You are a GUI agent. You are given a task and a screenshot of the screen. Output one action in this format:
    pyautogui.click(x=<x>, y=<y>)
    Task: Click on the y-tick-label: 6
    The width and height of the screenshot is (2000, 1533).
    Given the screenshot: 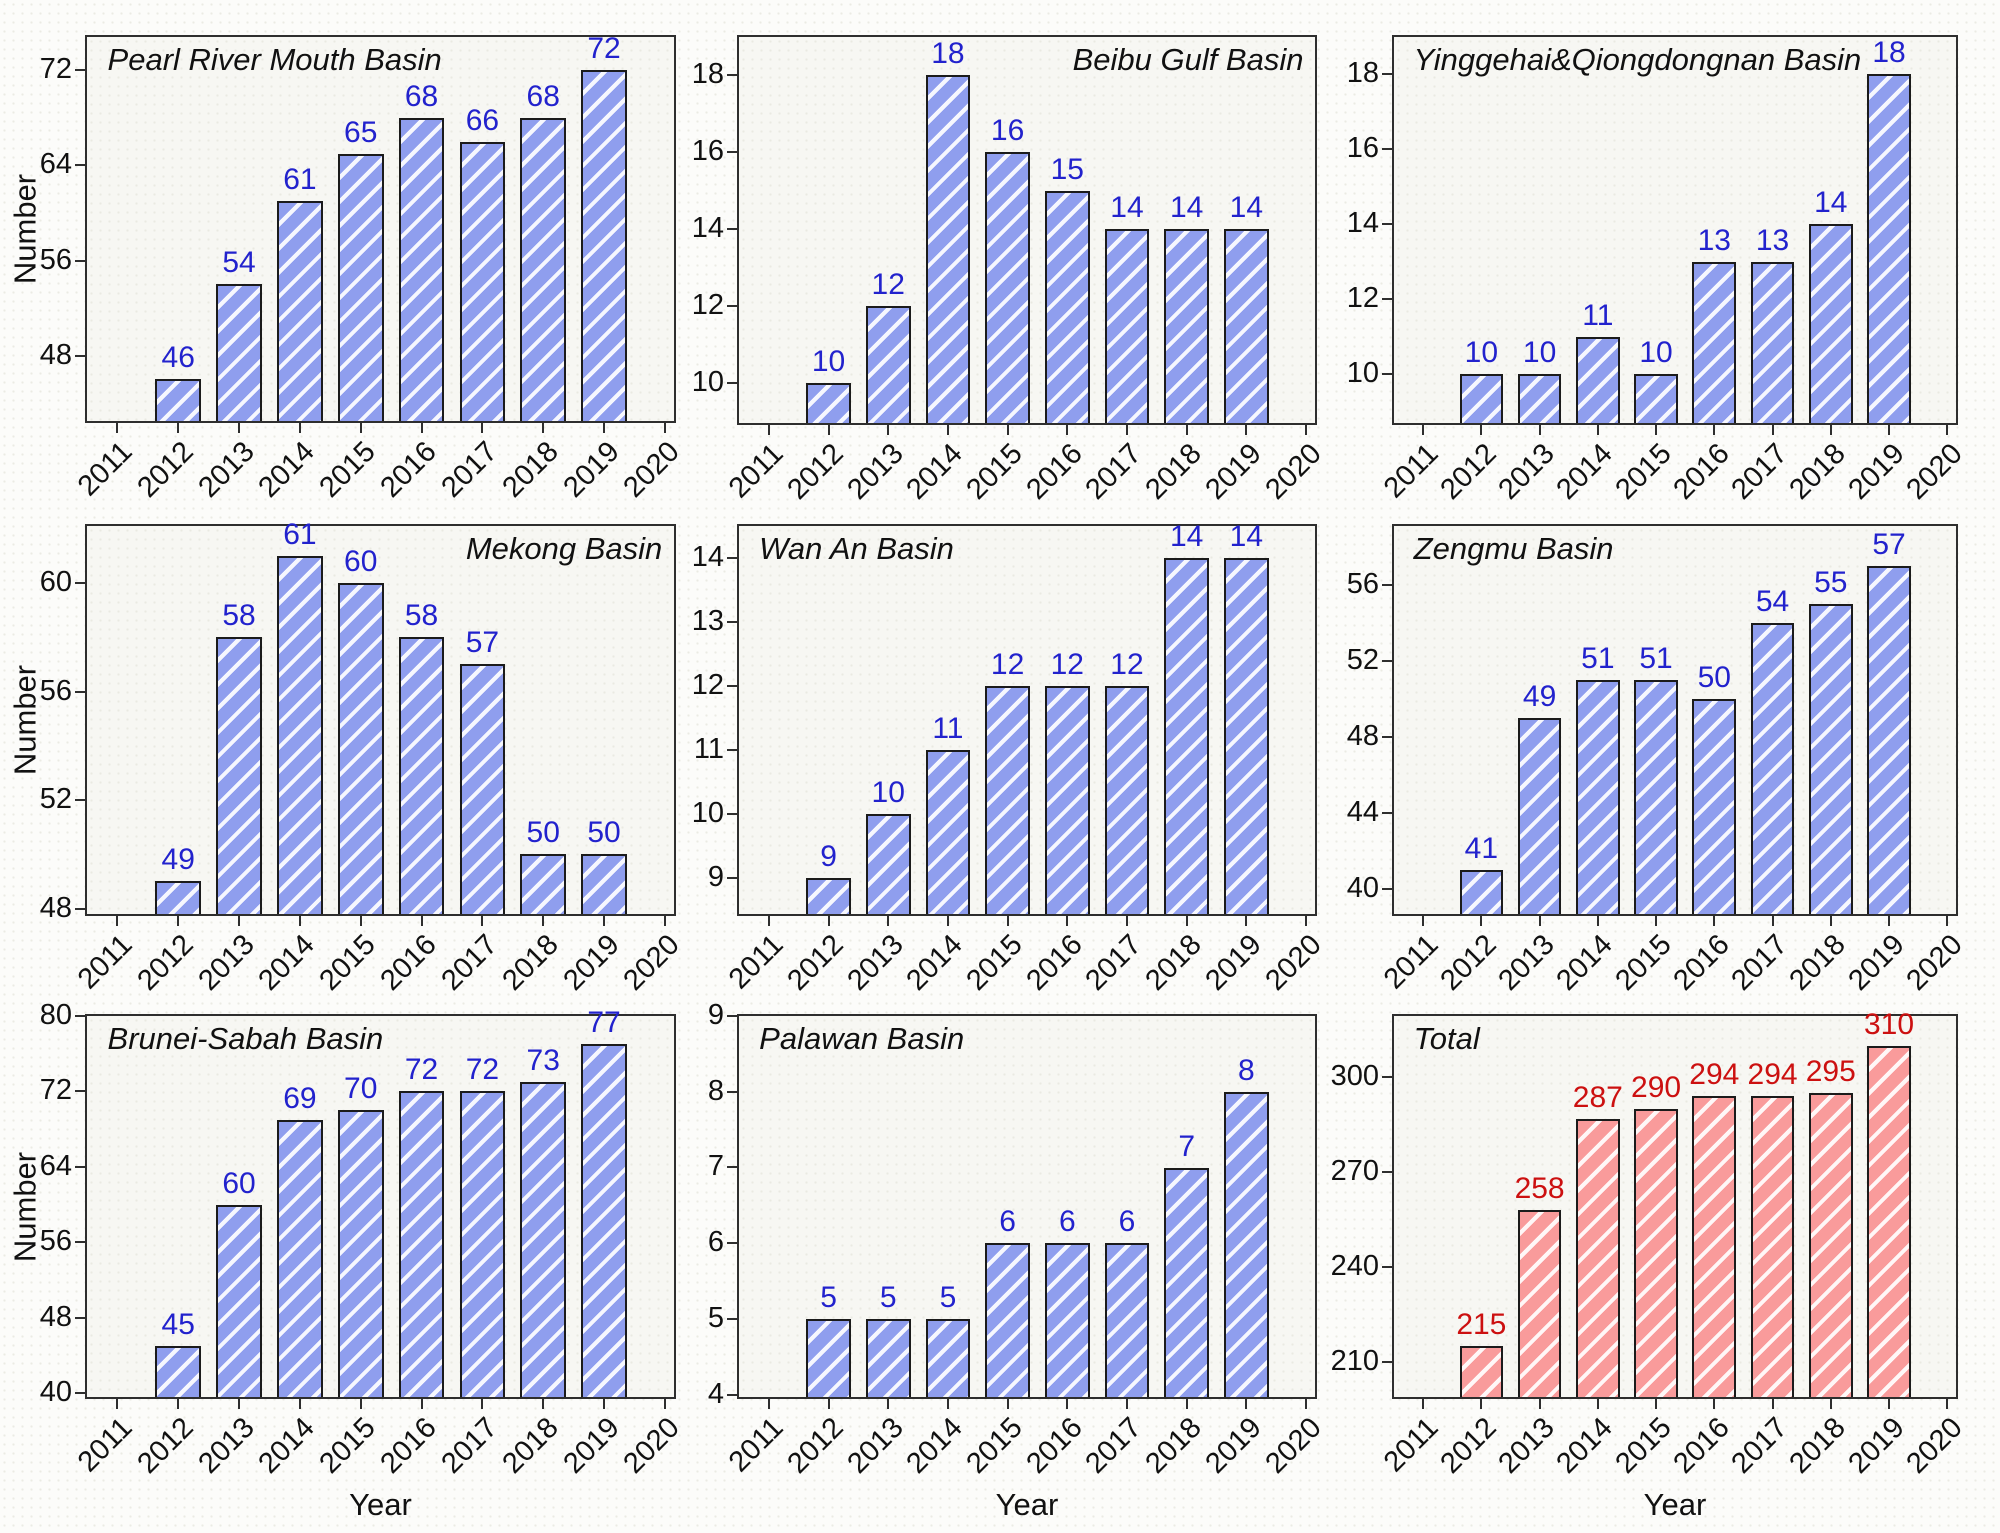 What is the action you would take?
    pyautogui.click(x=715, y=1242)
    